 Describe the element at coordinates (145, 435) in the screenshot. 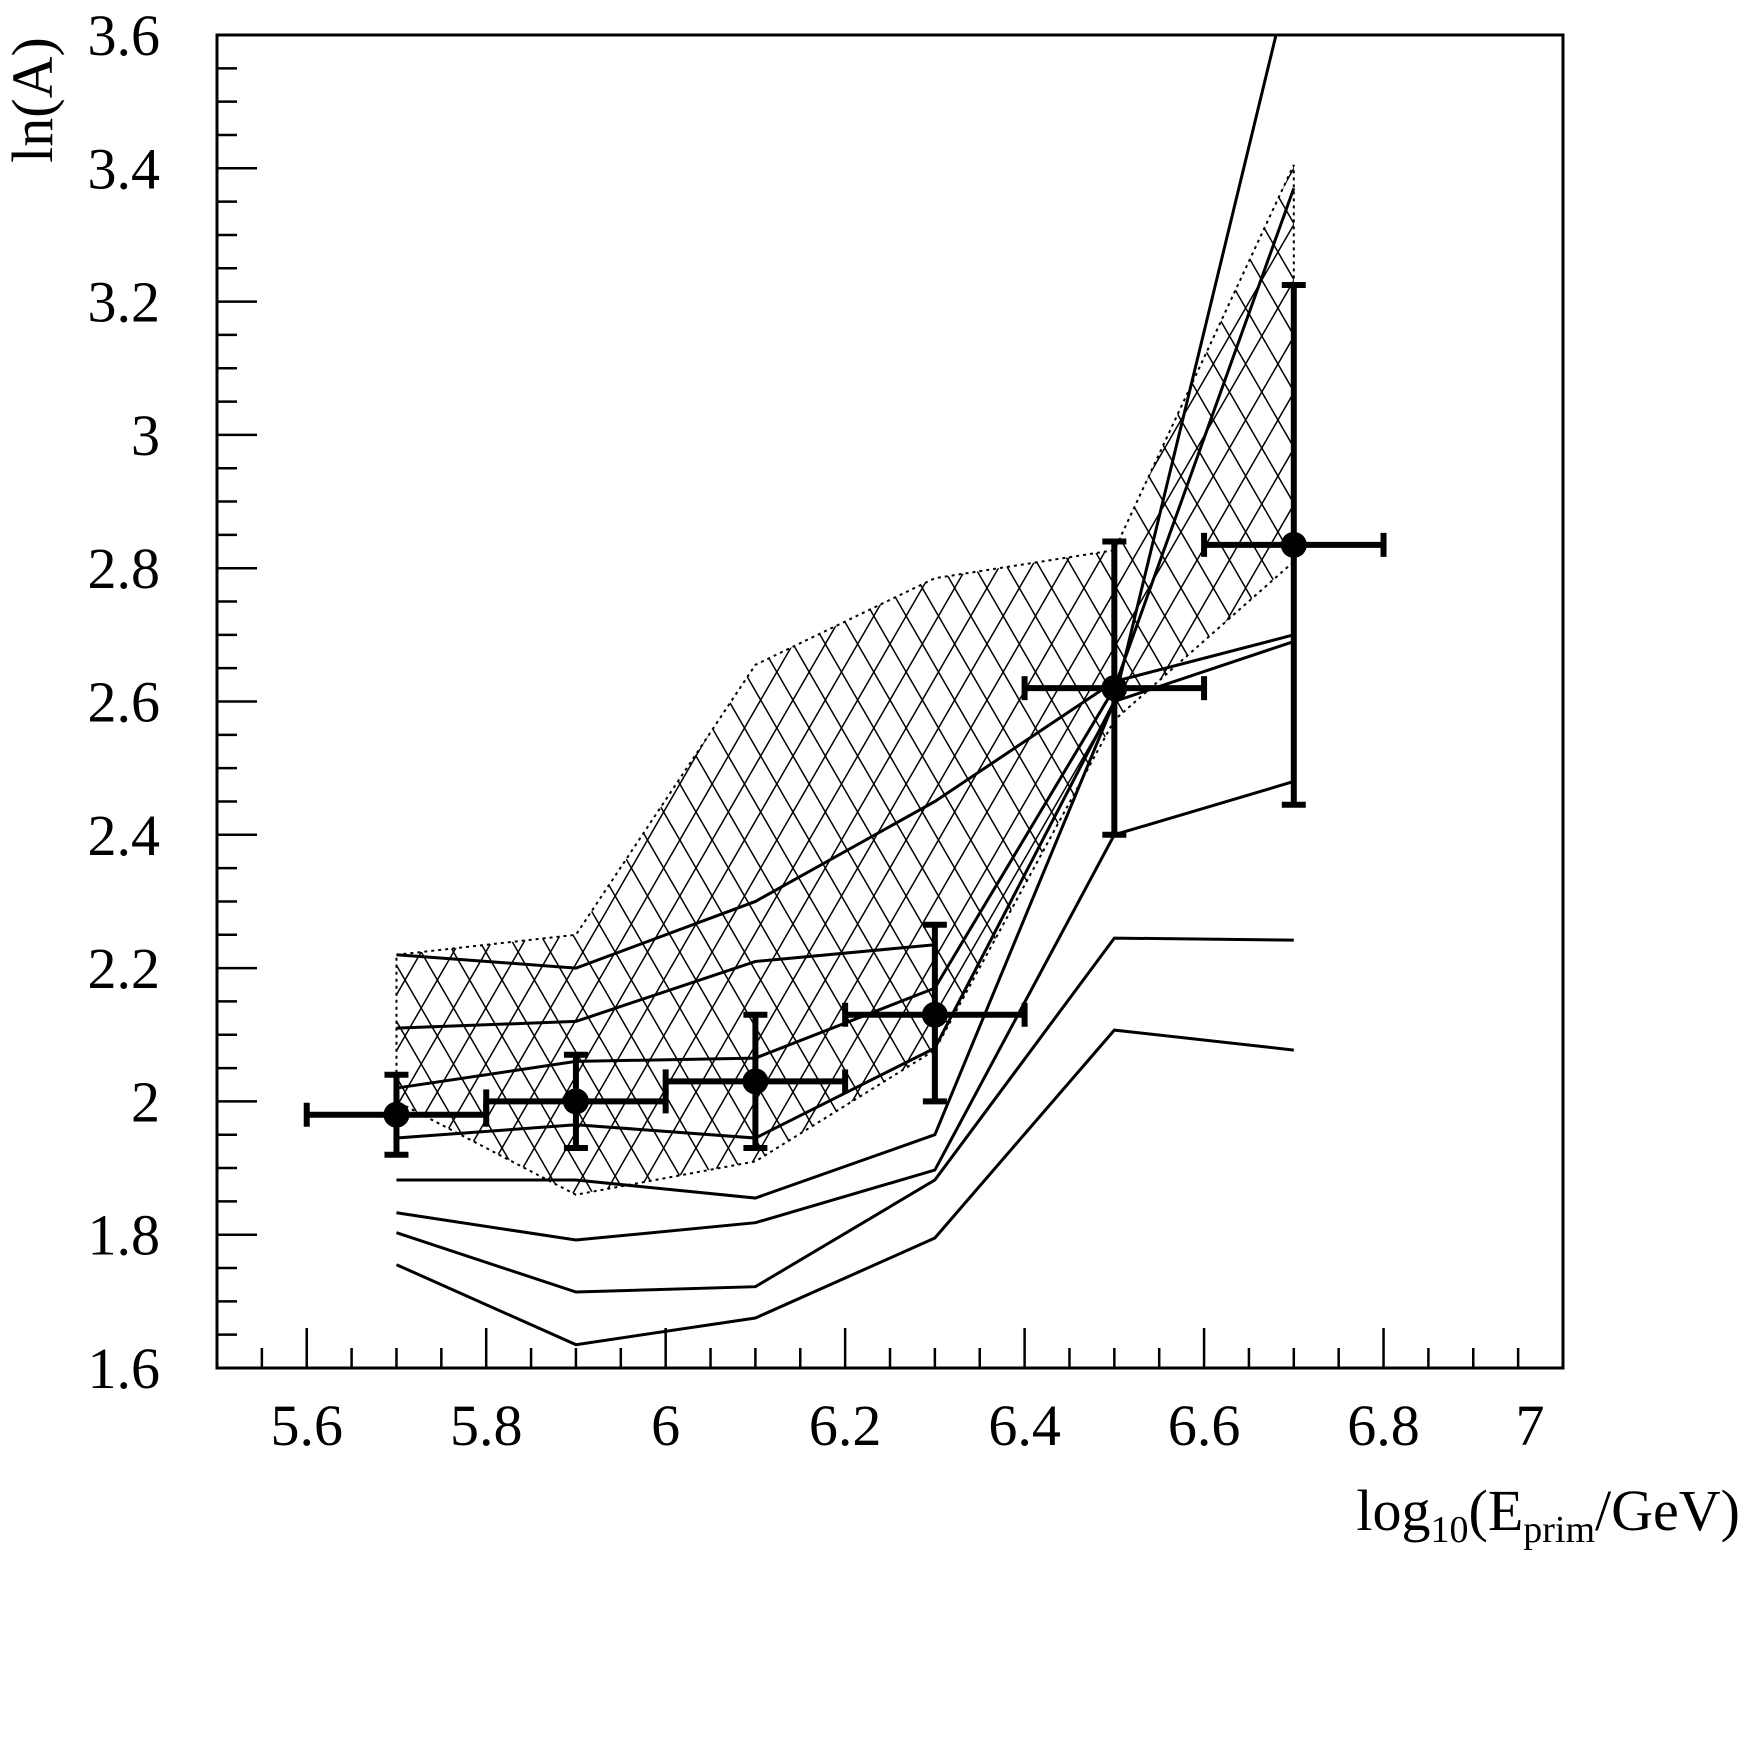

I see `y-tick-label: 3` at that location.